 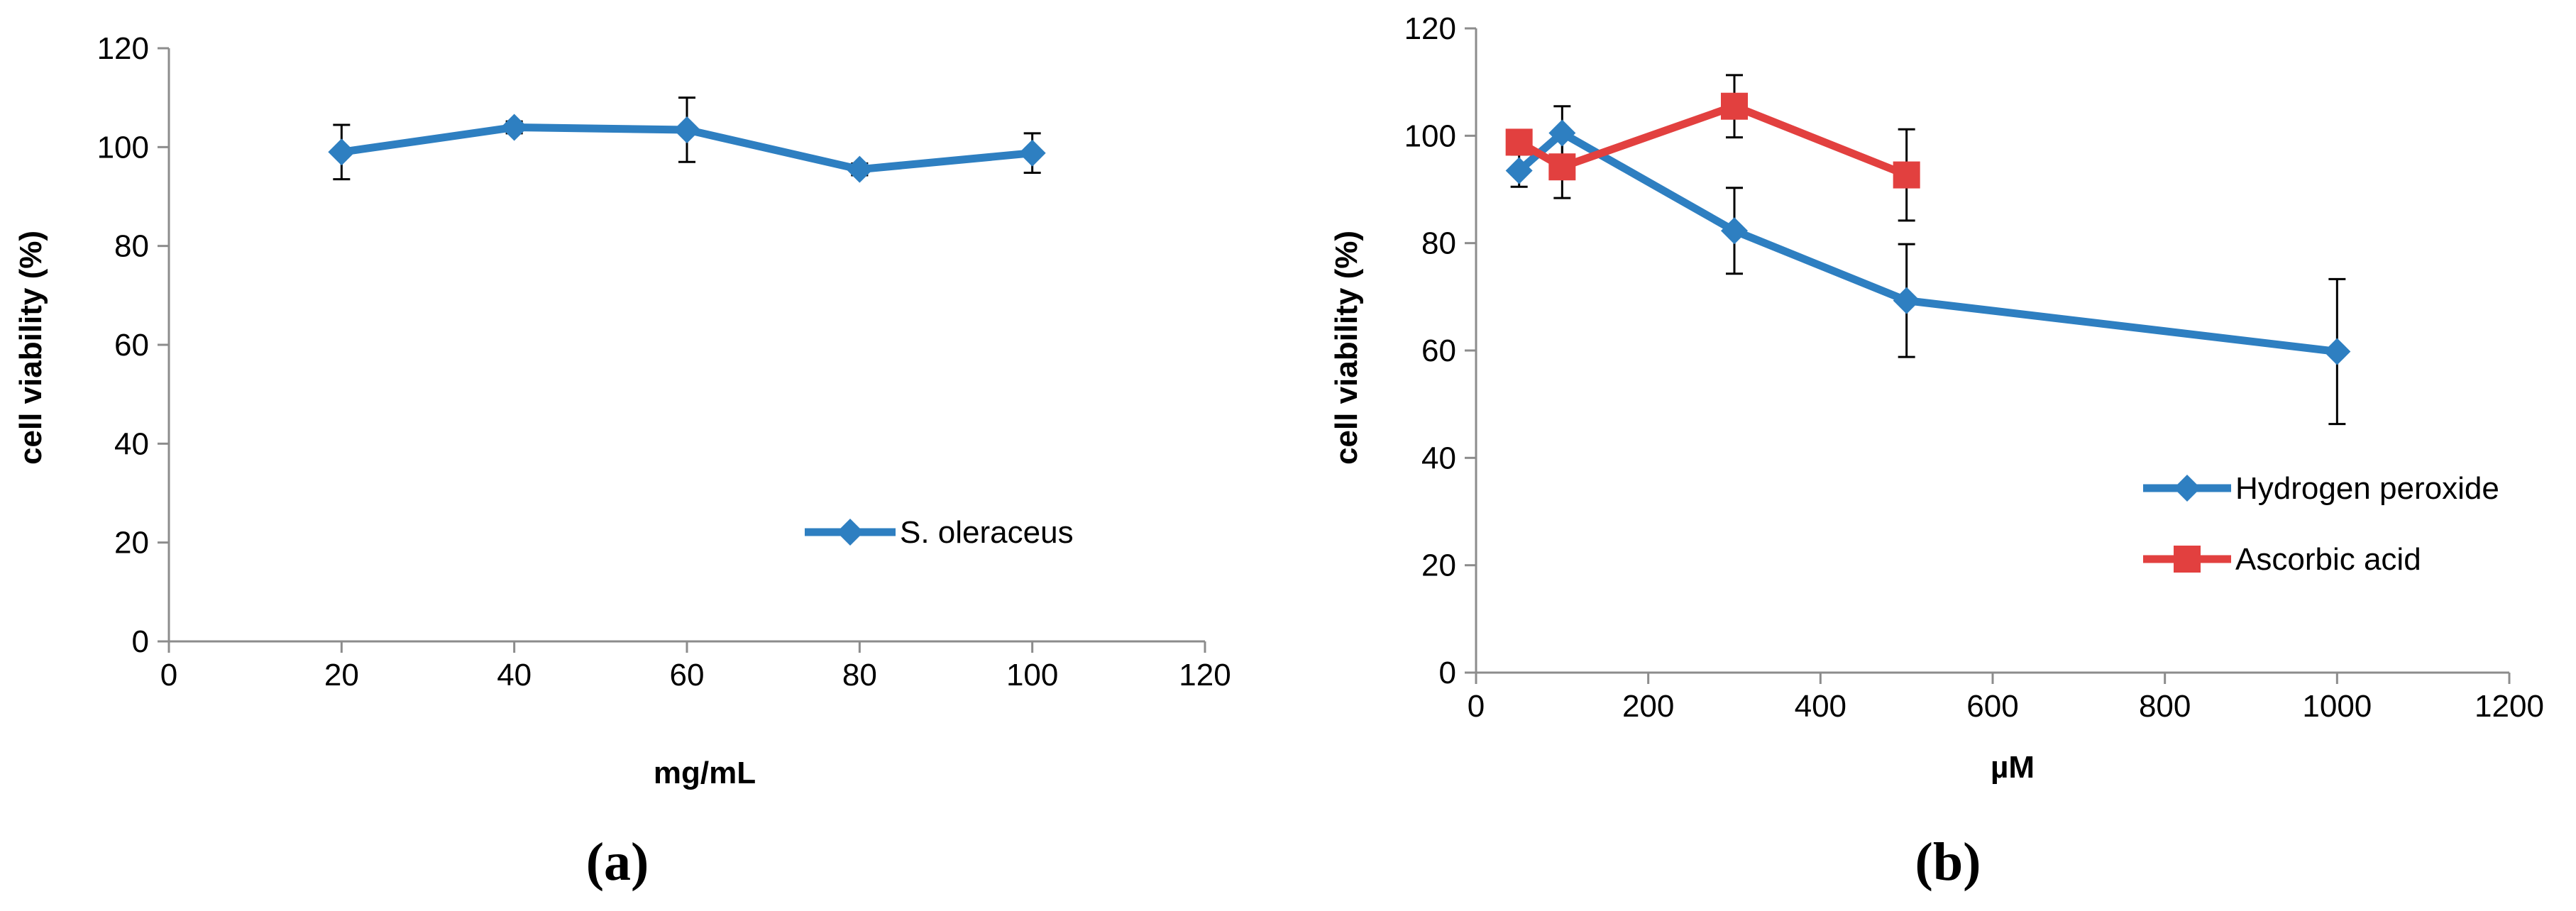 What do you see at coordinates (1948, 862) in the screenshot?
I see `panel-label-b: (b)` at bounding box center [1948, 862].